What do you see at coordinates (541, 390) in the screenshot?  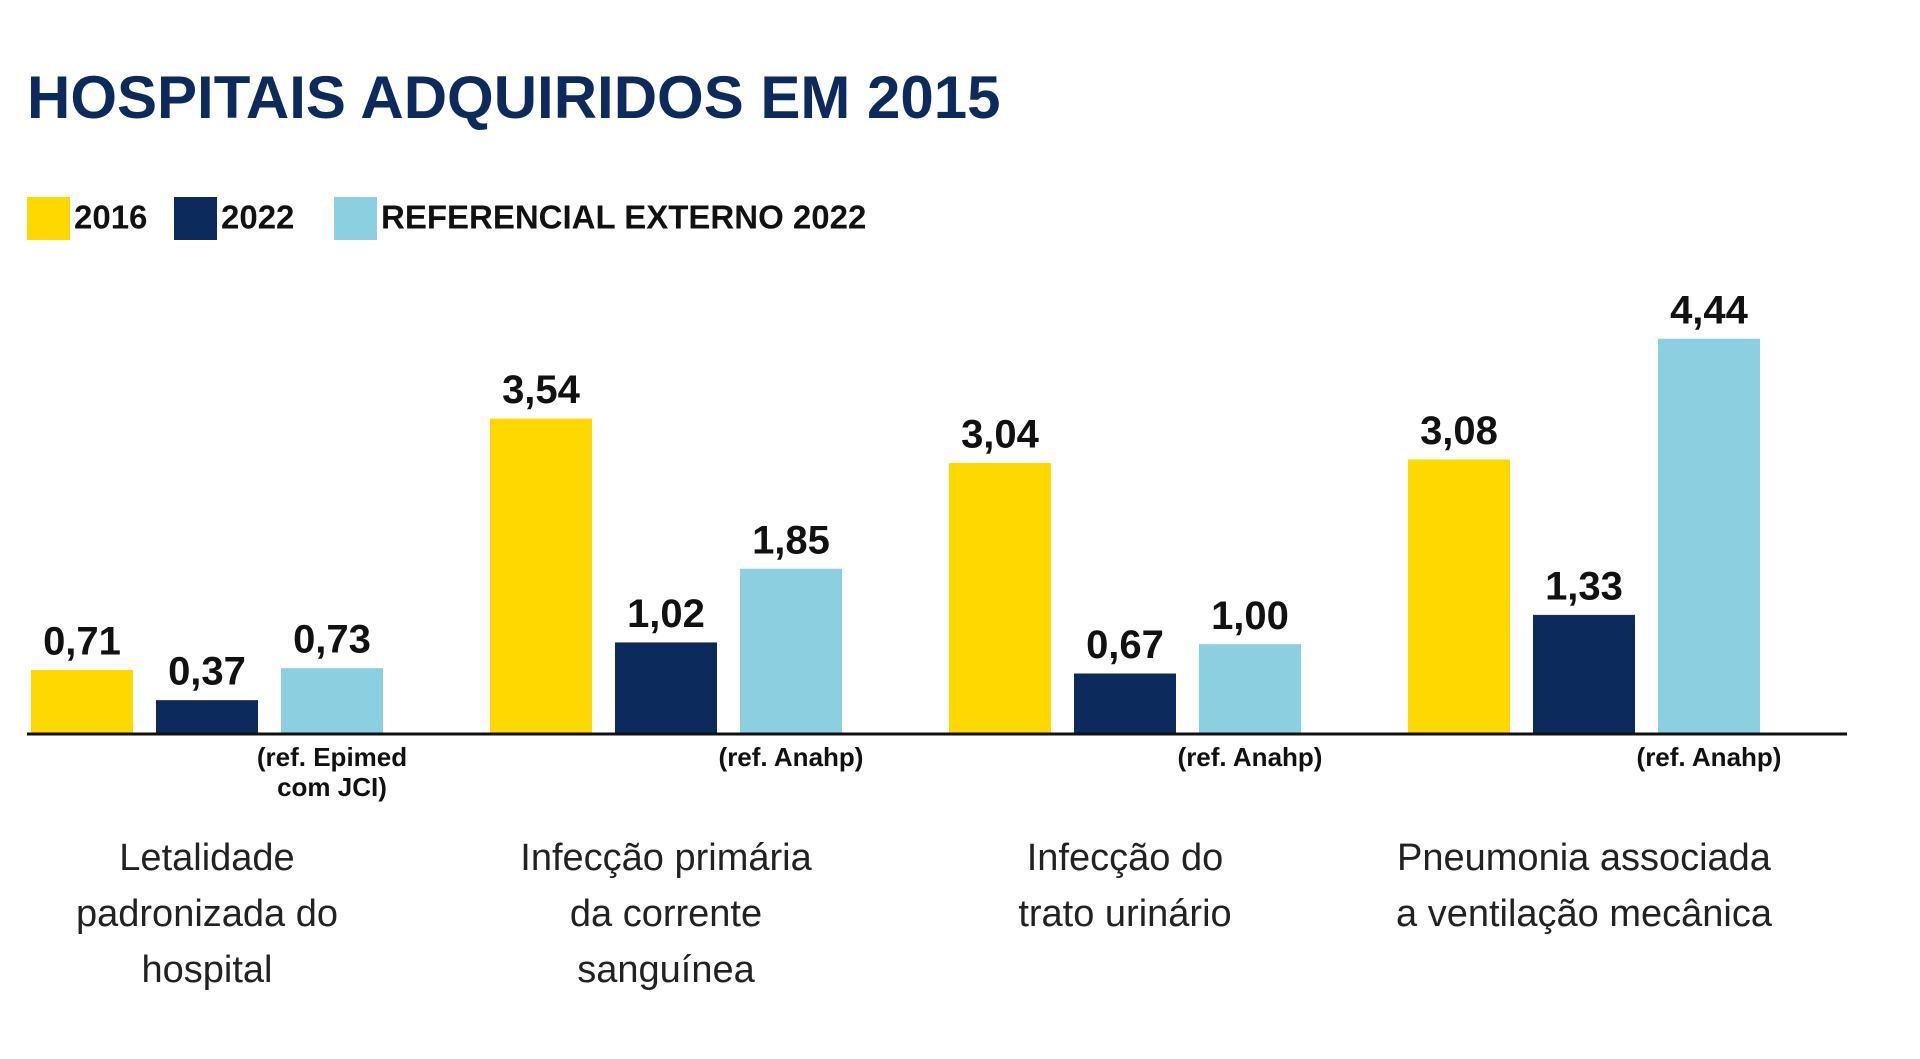 I see `value-label: 3,54` at bounding box center [541, 390].